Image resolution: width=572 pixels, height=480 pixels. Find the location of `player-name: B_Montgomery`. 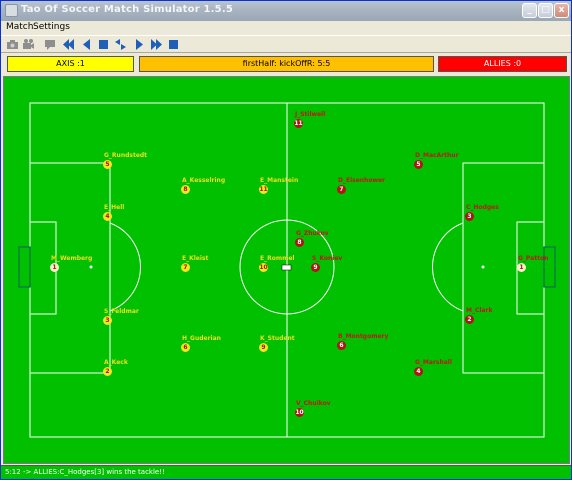

player-name: B_Montgomery is located at coordinates (363, 336).